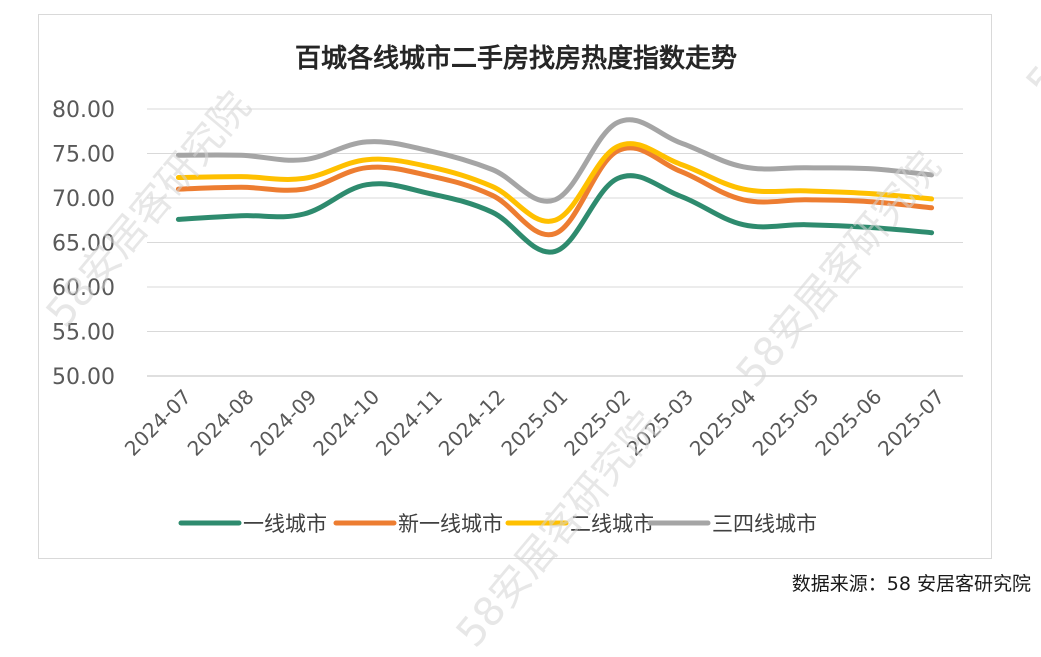 This screenshot has height=657, width=1041. Describe the element at coordinates (612, 524) in the screenshot. I see `legend-label: 二线城市` at that location.